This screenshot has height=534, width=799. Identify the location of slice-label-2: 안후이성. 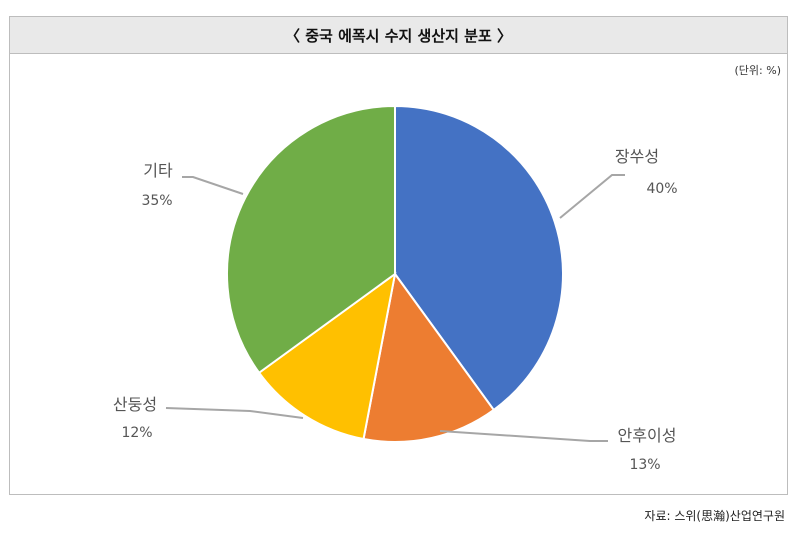
(647, 435).